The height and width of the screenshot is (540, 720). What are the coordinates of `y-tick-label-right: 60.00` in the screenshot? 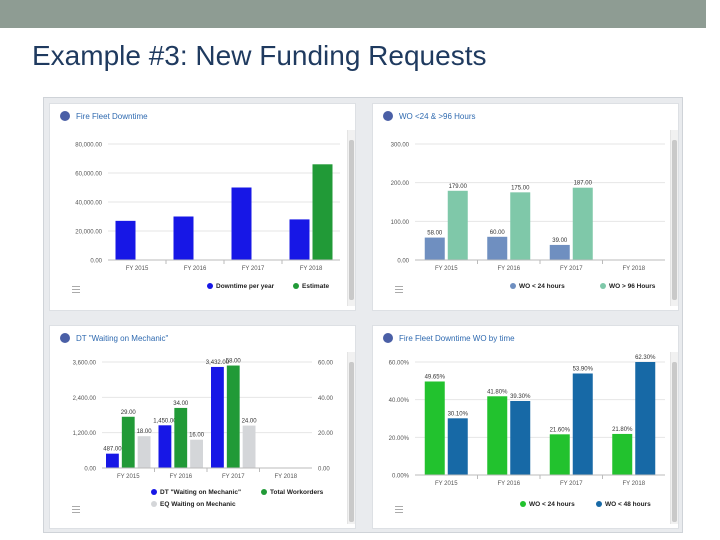 It's located at (326, 364).